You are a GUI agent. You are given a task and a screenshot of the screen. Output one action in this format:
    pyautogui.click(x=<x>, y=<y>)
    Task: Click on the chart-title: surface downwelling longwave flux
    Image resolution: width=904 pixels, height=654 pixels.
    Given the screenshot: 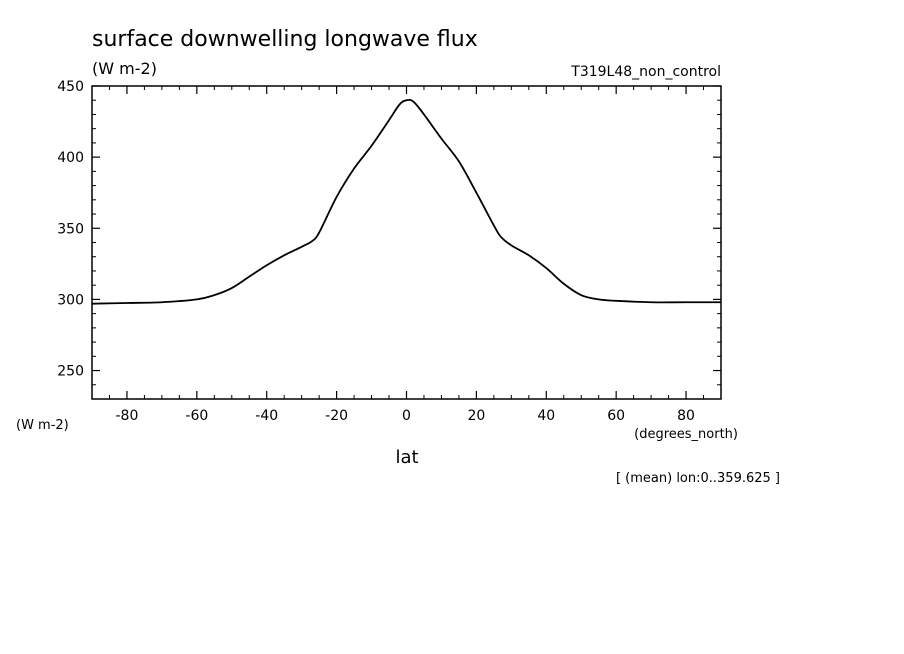 What is the action you would take?
    pyautogui.click(x=285, y=39)
    